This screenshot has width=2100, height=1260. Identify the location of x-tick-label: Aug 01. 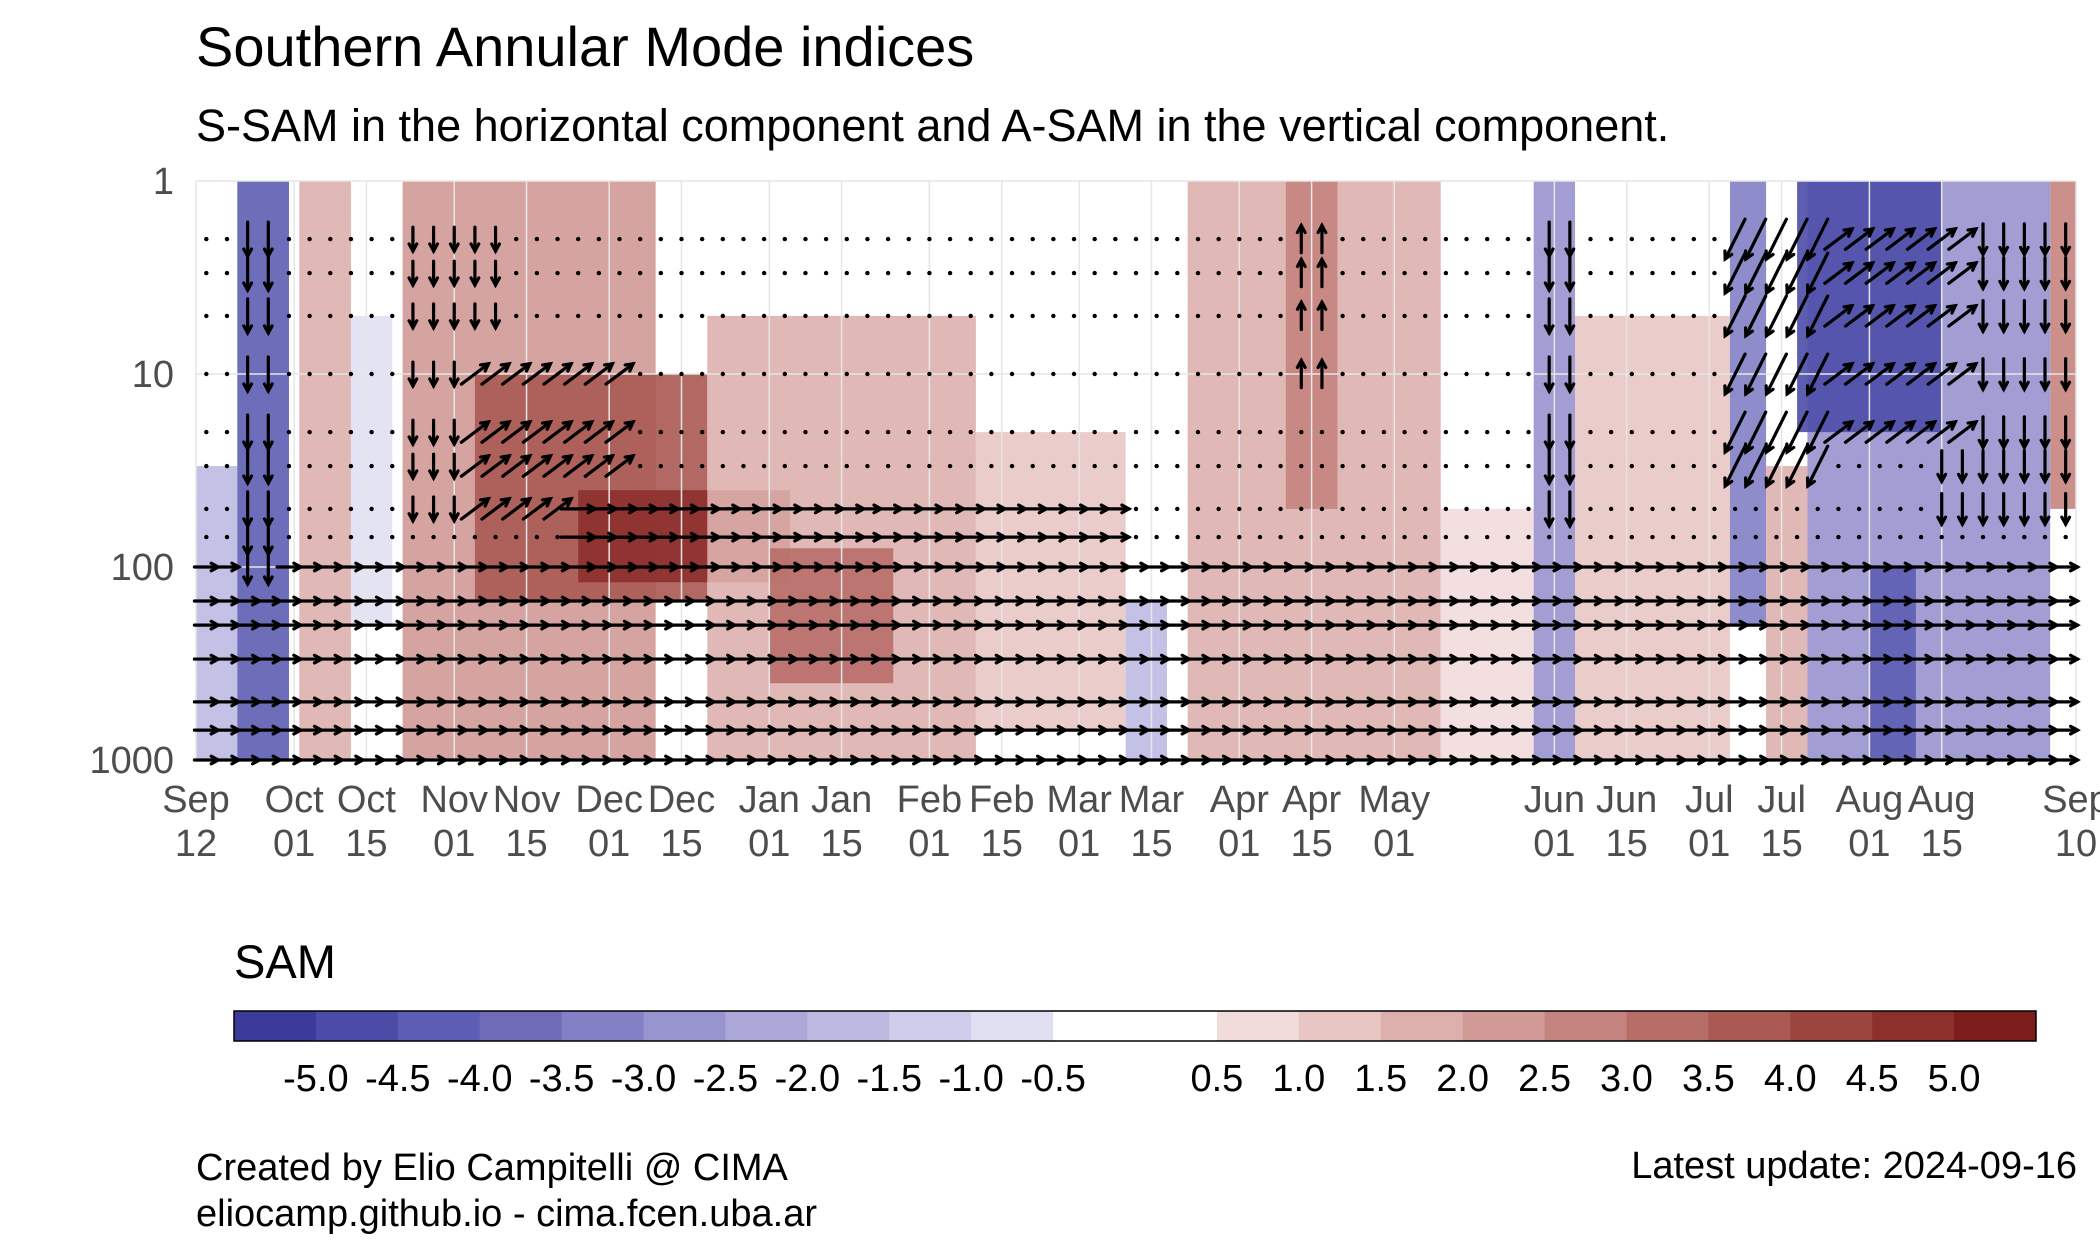
(1870, 822).